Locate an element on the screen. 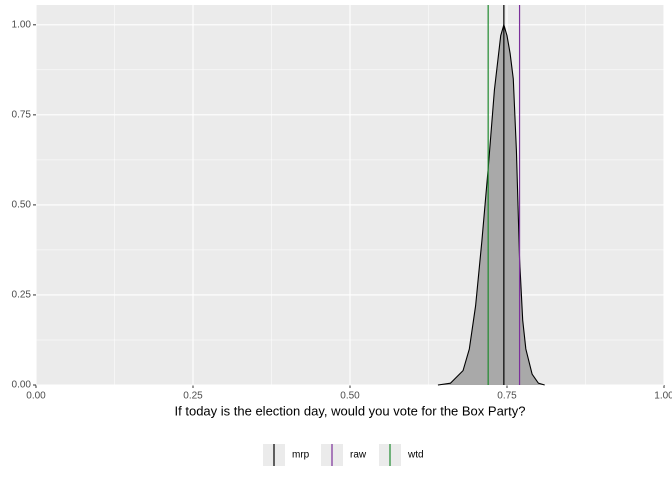 The height and width of the screenshot is (480, 672). y-tick-label: 0.75 is located at coordinates (22, 114).